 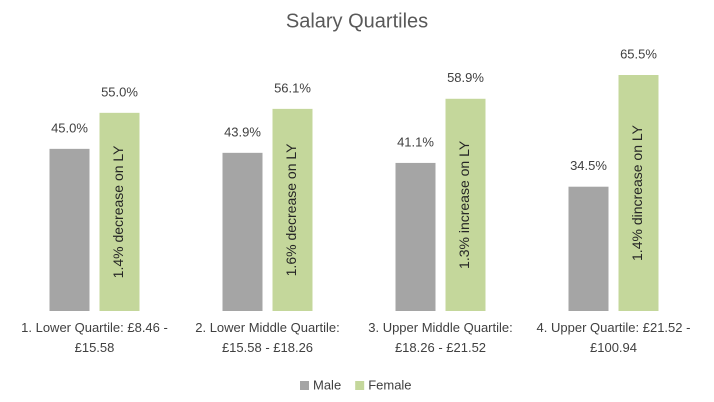 What do you see at coordinates (415, 141) in the screenshot?
I see `value-label: 41.1%` at bounding box center [415, 141].